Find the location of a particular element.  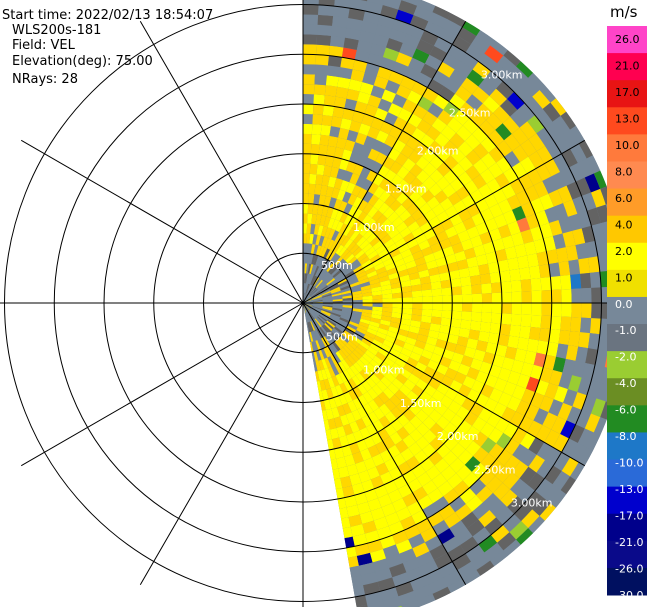

range-ring-label: 500m is located at coordinates (337, 265).